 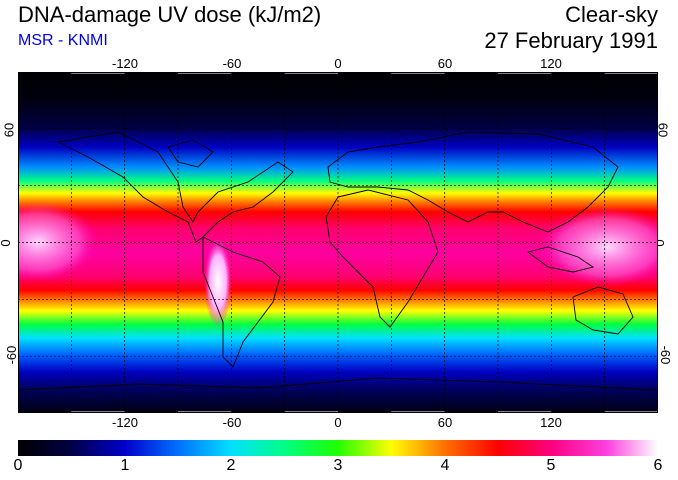 What do you see at coordinates (338, 384) in the screenshot?
I see `antarctica-coast` at bounding box center [338, 384].